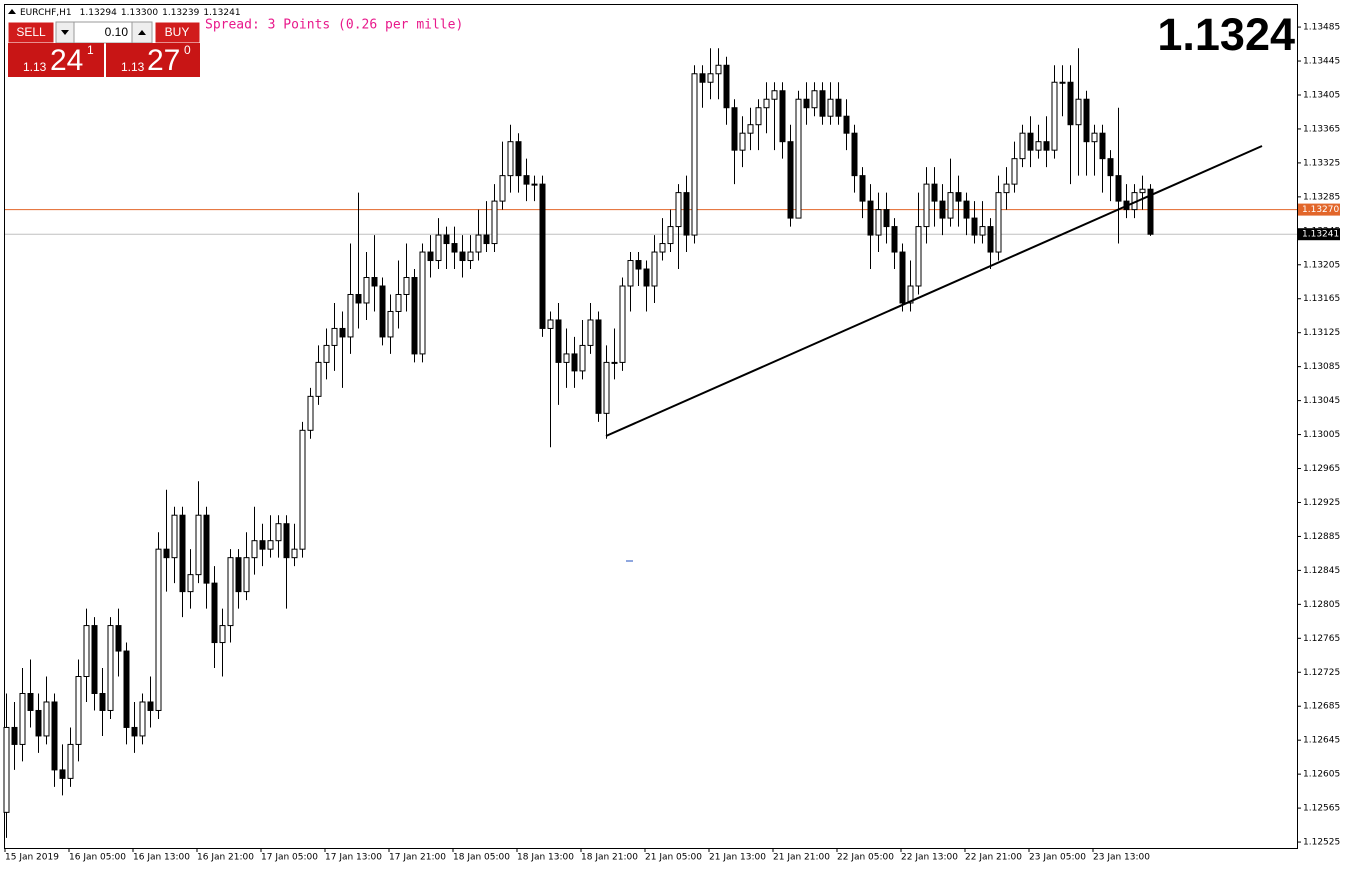 The image size is (1345, 869). Describe the element at coordinates (417, 858) in the screenshot. I see `x-tick-label: 17 Jan 21:00` at that location.